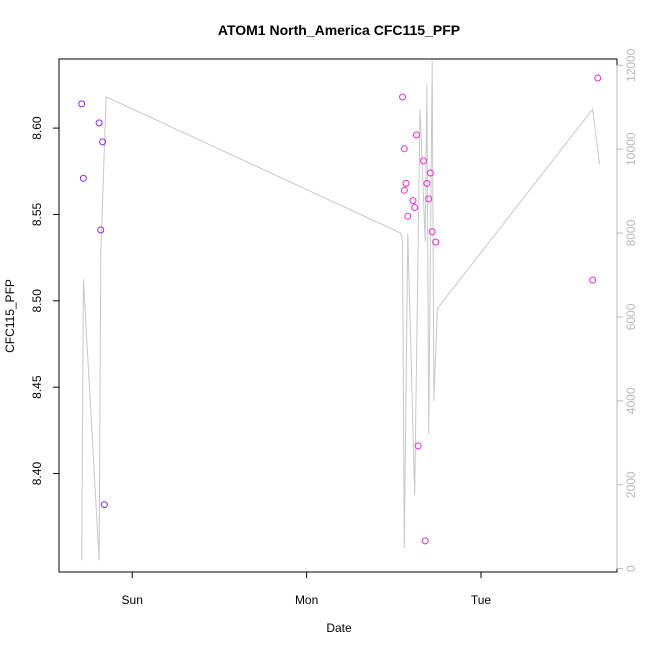 Image resolution: width=650 pixels, height=650 pixels. I want to click on y-tick-label: 8.40, so click(37, 474).